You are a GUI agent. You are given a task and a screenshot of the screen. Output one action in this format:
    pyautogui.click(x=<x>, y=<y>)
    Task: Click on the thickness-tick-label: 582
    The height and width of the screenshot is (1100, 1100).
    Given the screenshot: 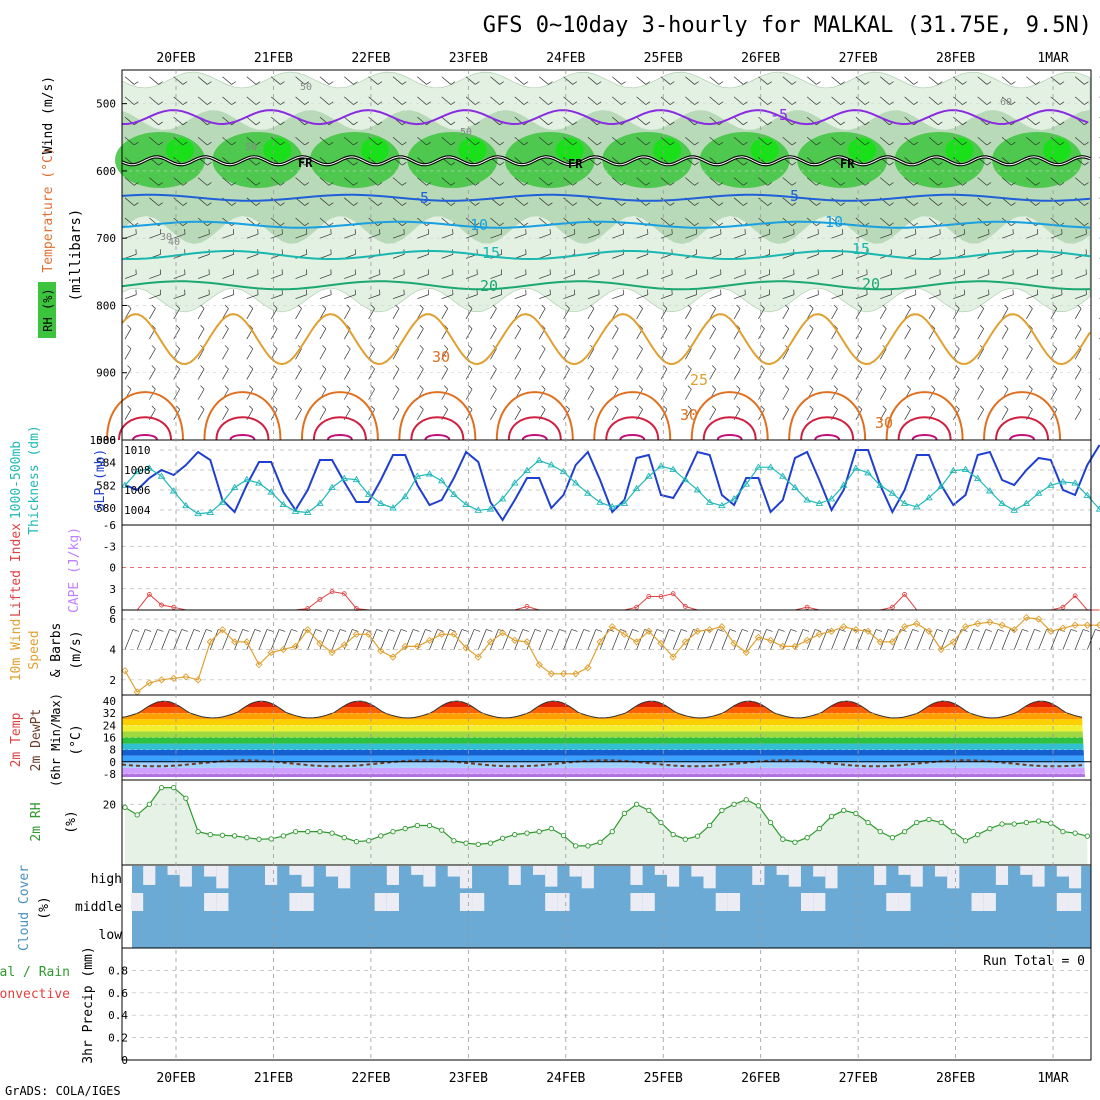 What is the action you would take?
    pyautogui.click(x=106, y=485)
    